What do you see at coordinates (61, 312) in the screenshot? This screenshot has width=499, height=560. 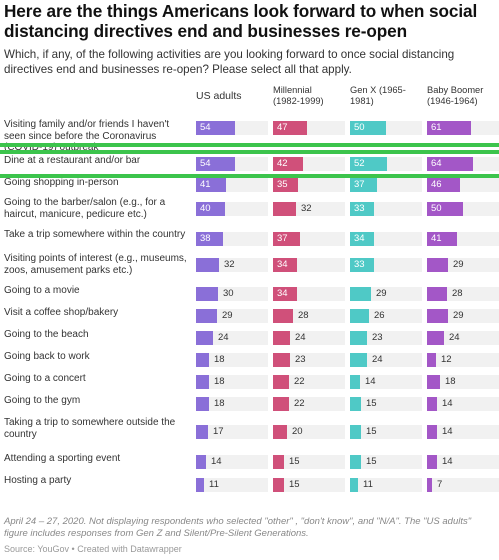 I see `row-label: Visit a coffee shop/bakery` at bounding box center [61, 312].